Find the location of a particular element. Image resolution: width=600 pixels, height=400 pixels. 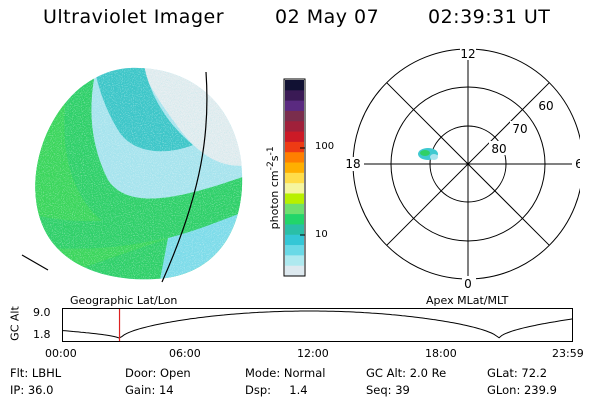

mlat-label-70: 70 is located at coordinates (519, 129).